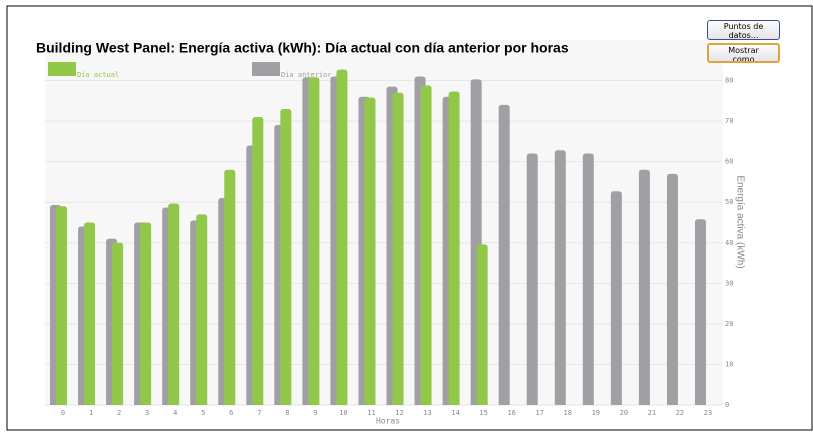 The width and height of the screenshot is (813, 437). Describe the element at coordinates (91, 413) in the screenshot. I see `x-tick-label: 1` at that location.